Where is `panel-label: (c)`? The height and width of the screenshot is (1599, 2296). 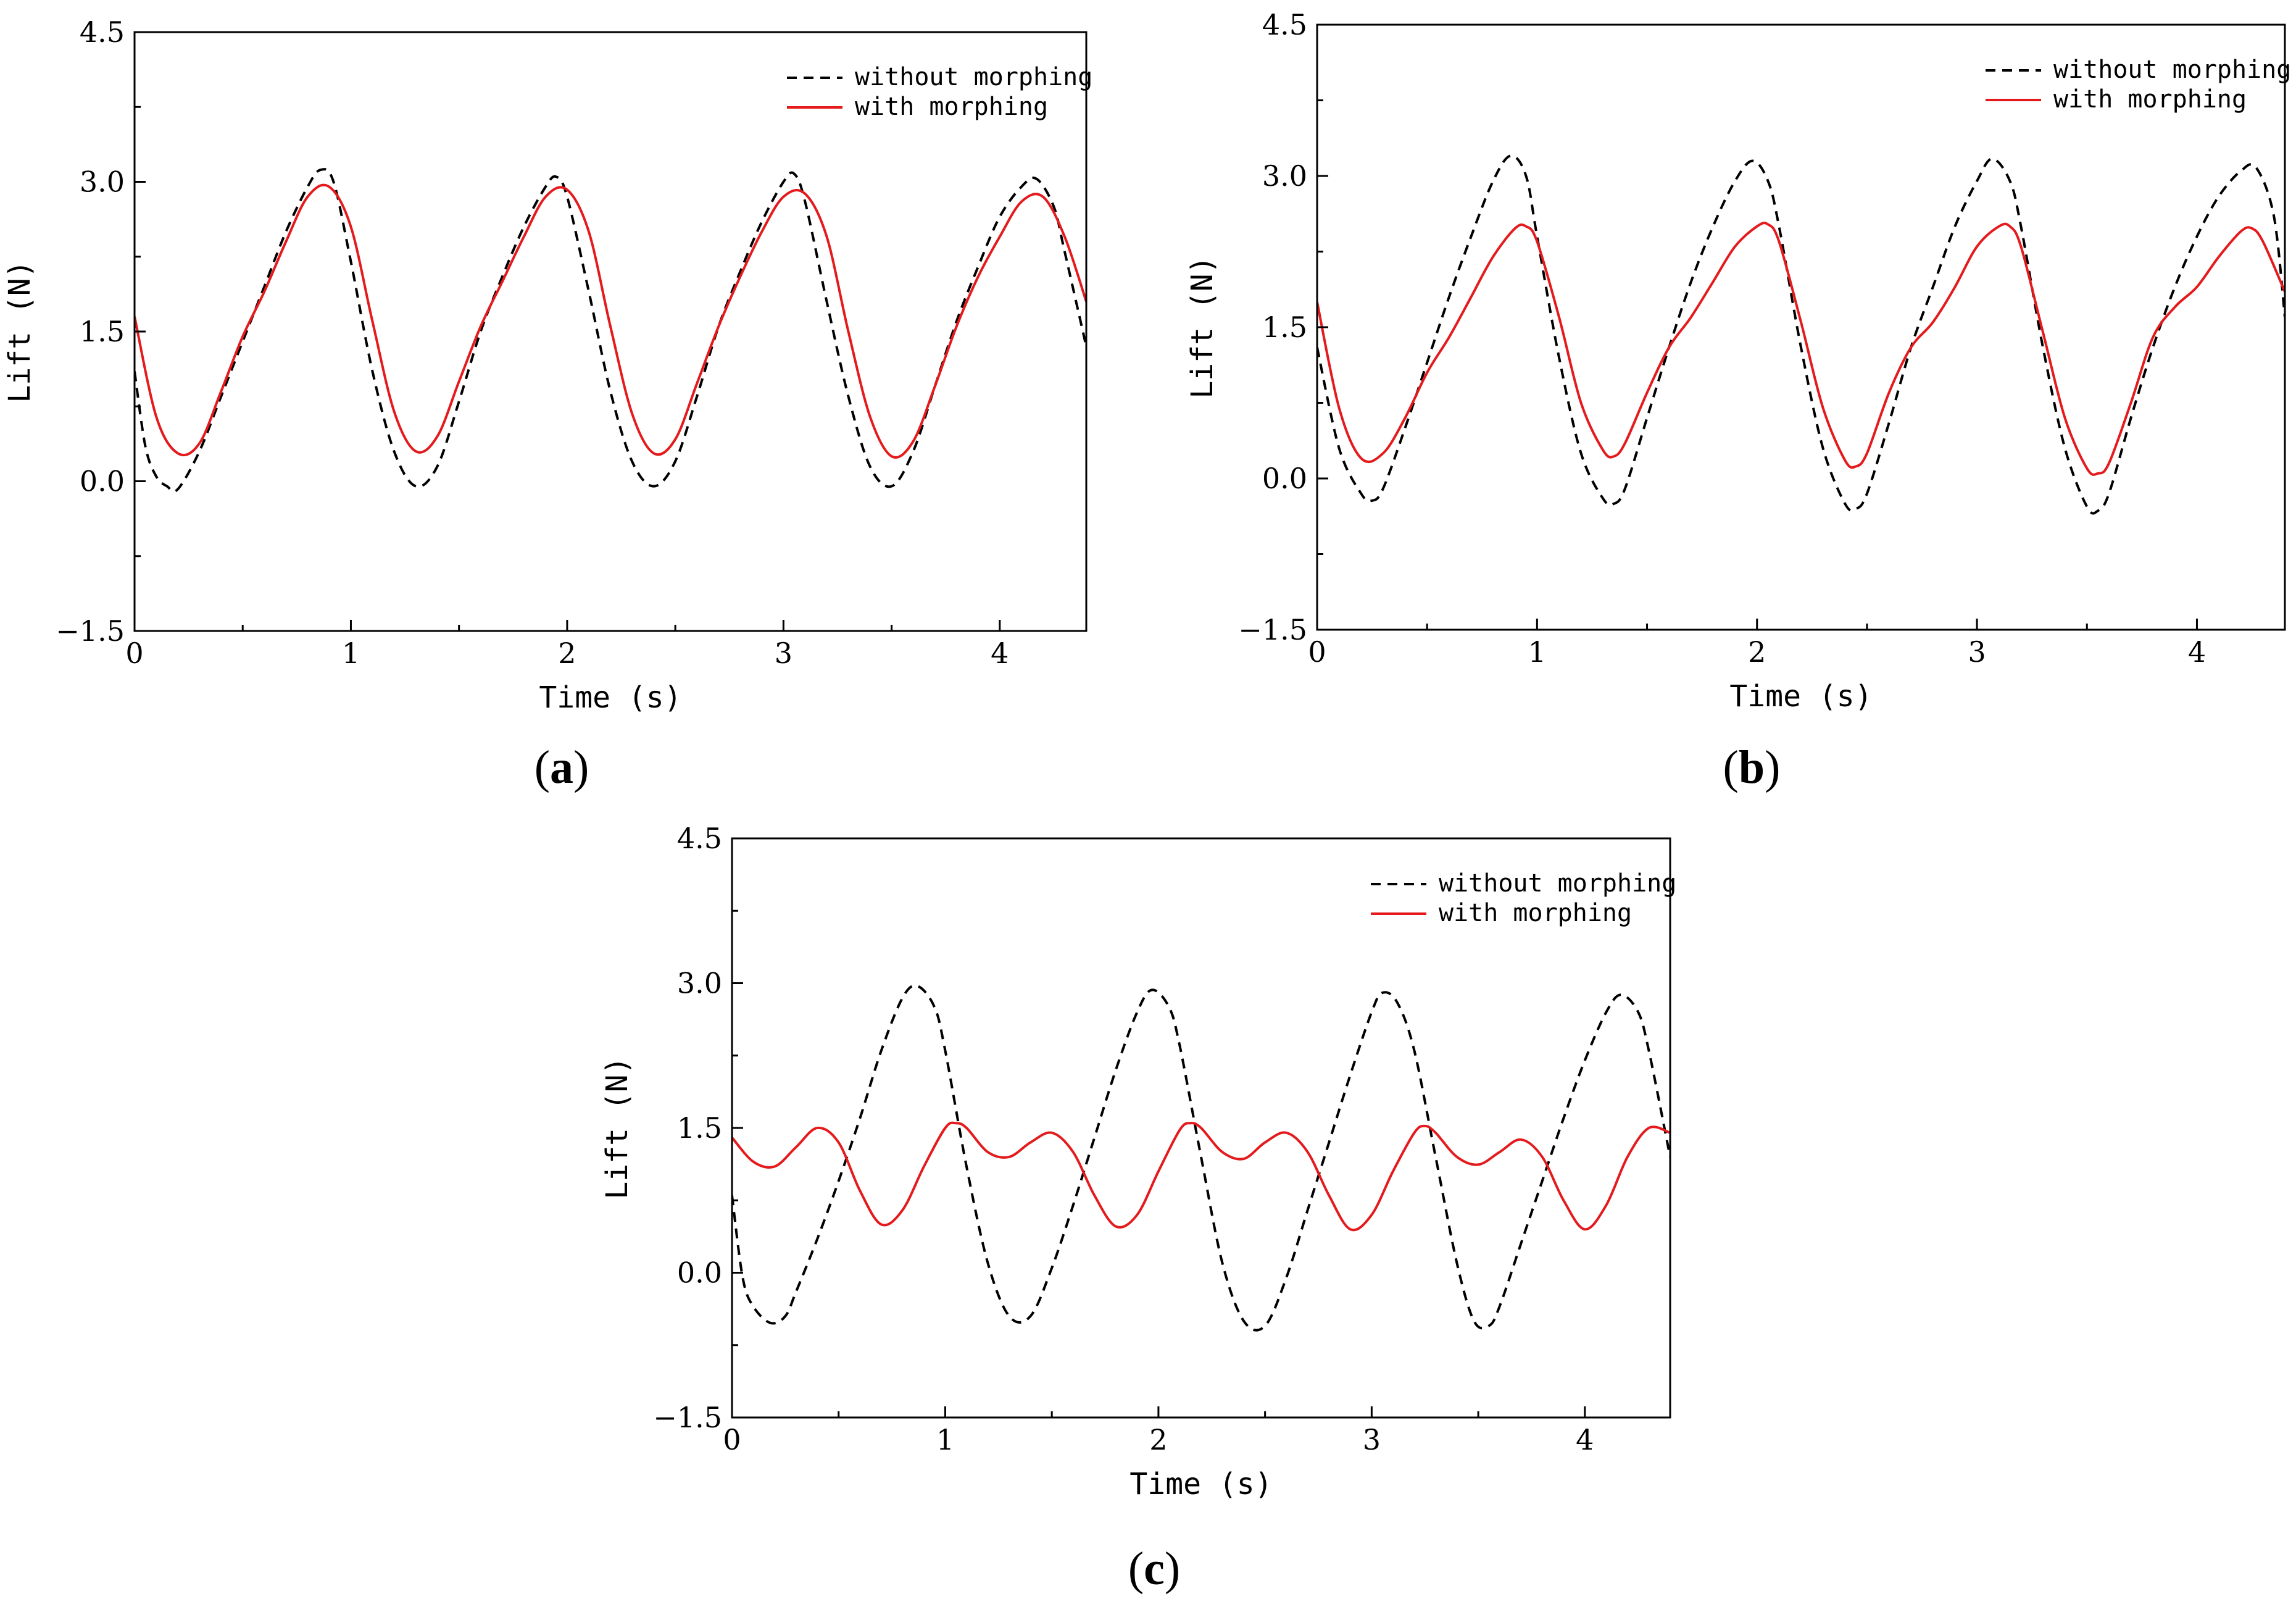
panel-label: (c) is located at coordinates (1154, 1569).